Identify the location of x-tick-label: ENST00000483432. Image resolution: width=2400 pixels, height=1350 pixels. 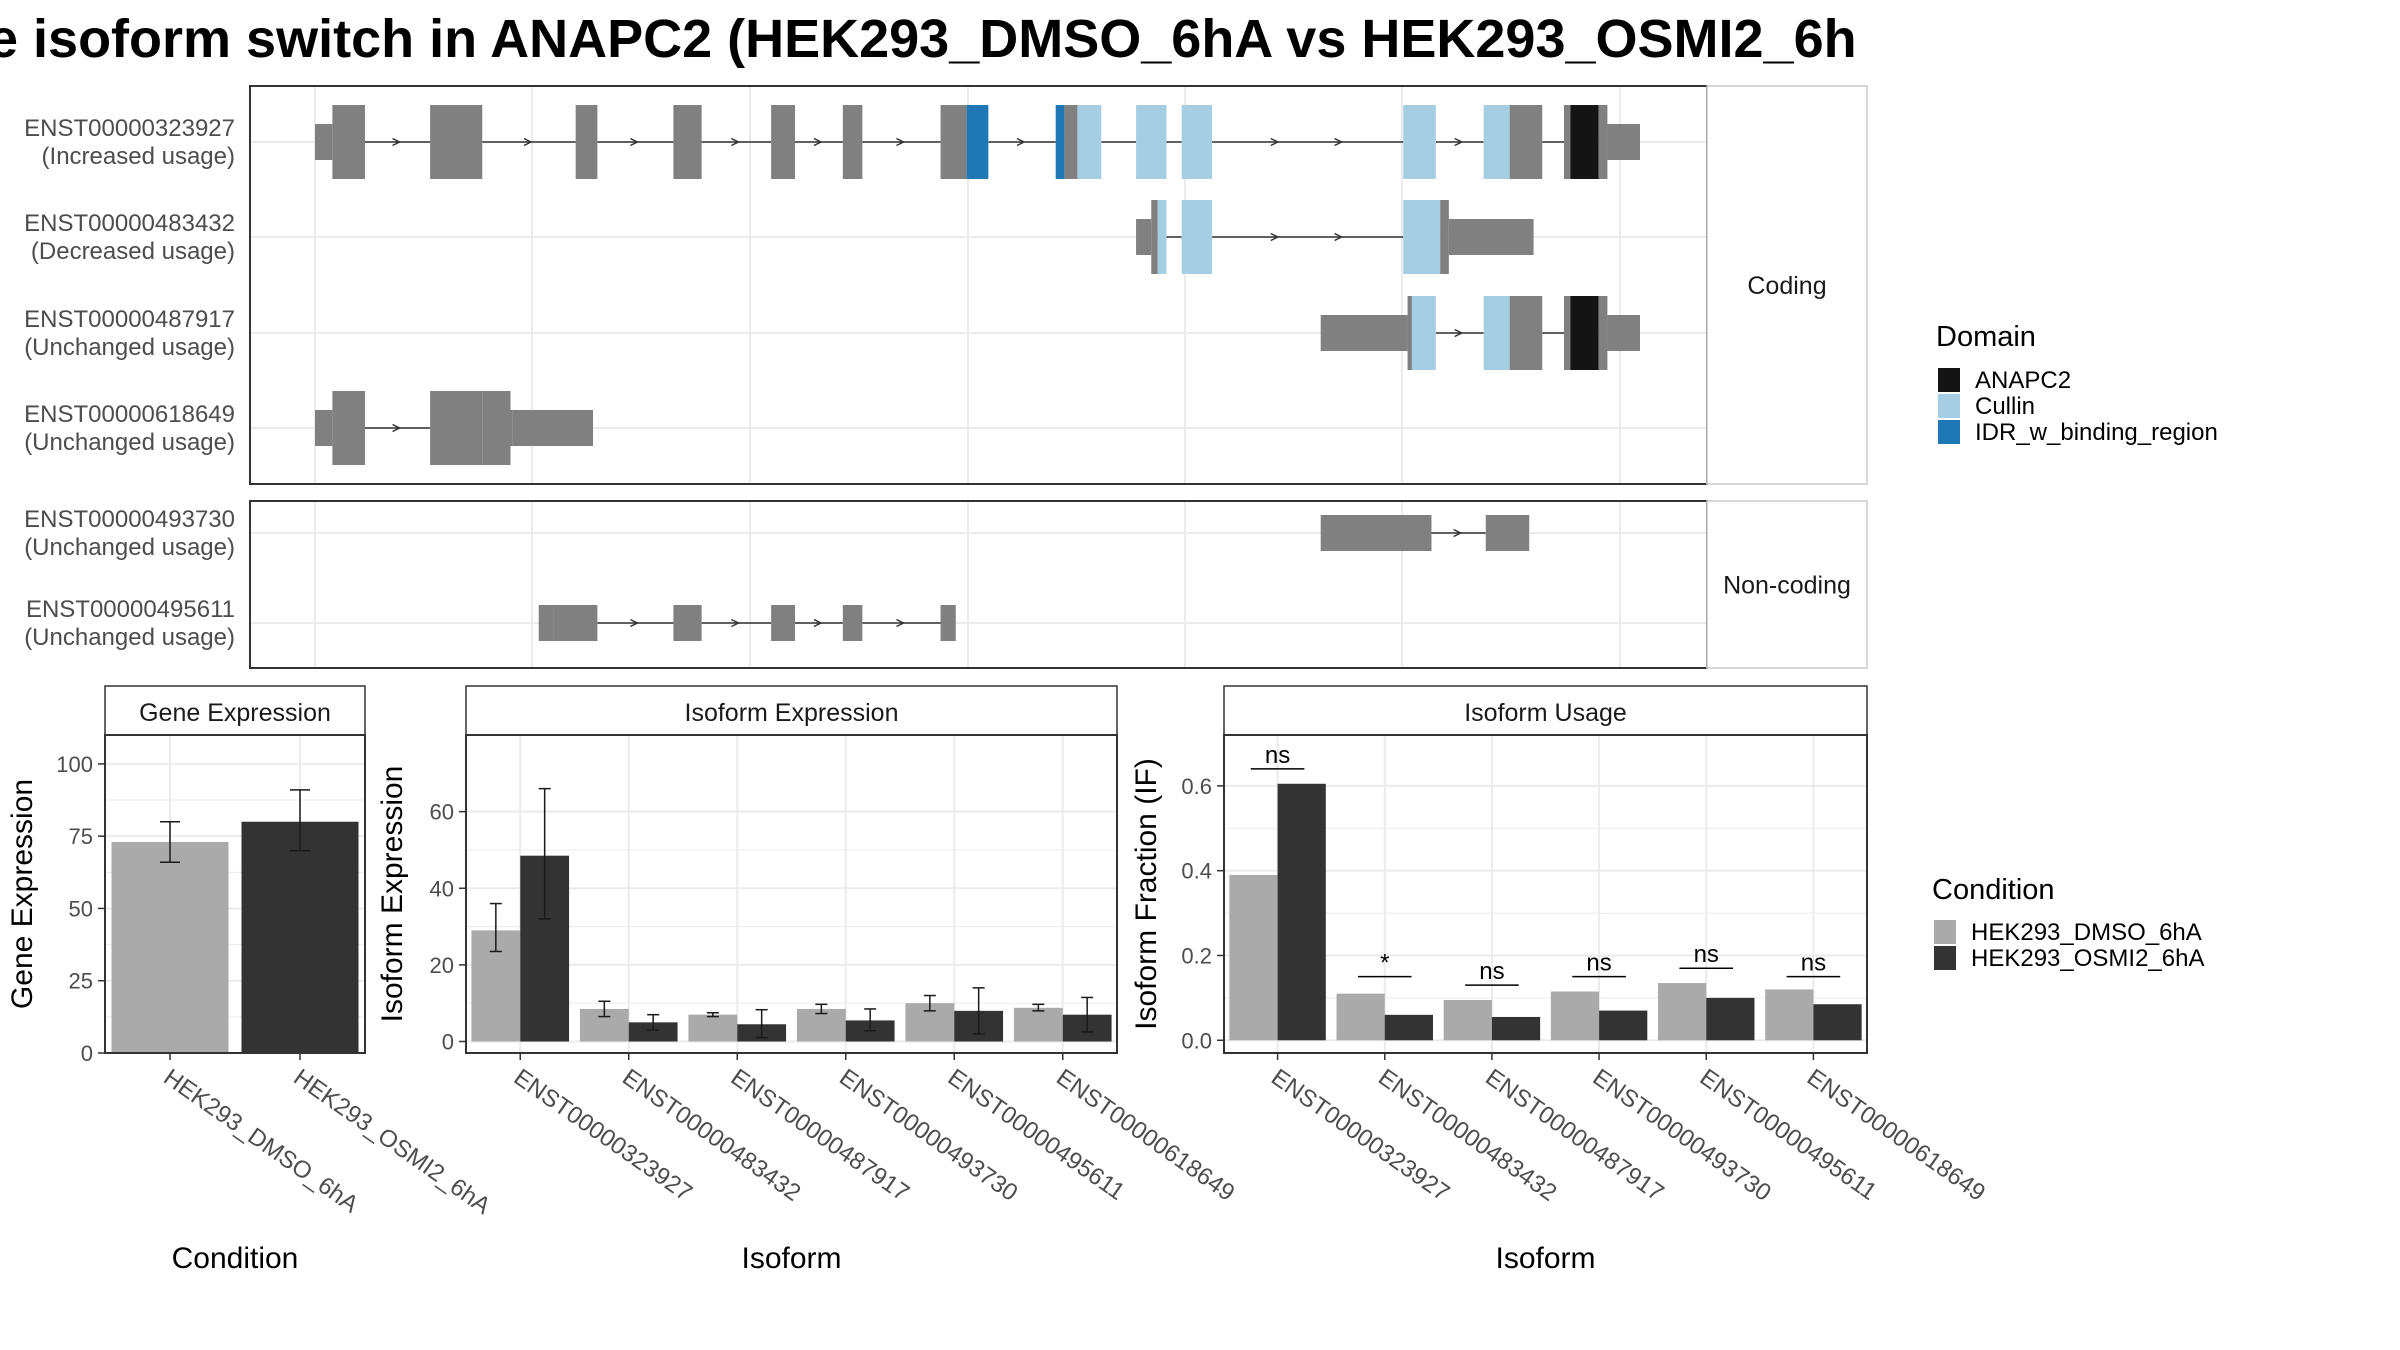
(711, 1135).